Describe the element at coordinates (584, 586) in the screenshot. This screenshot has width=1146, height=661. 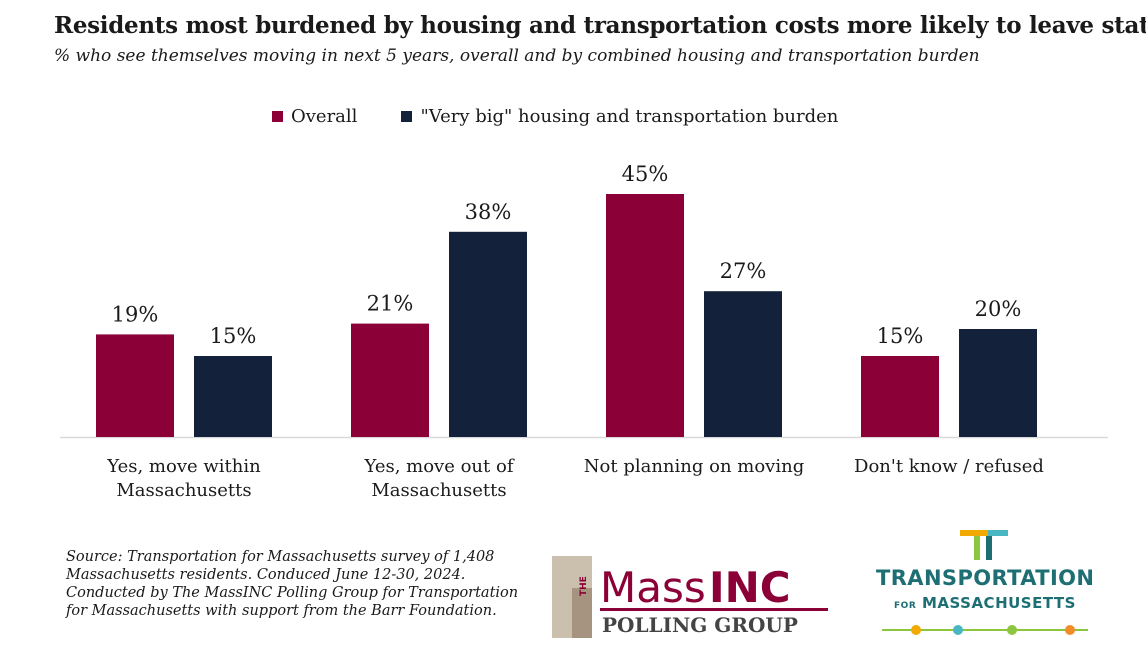
I see `svg-text: THE` at that location.